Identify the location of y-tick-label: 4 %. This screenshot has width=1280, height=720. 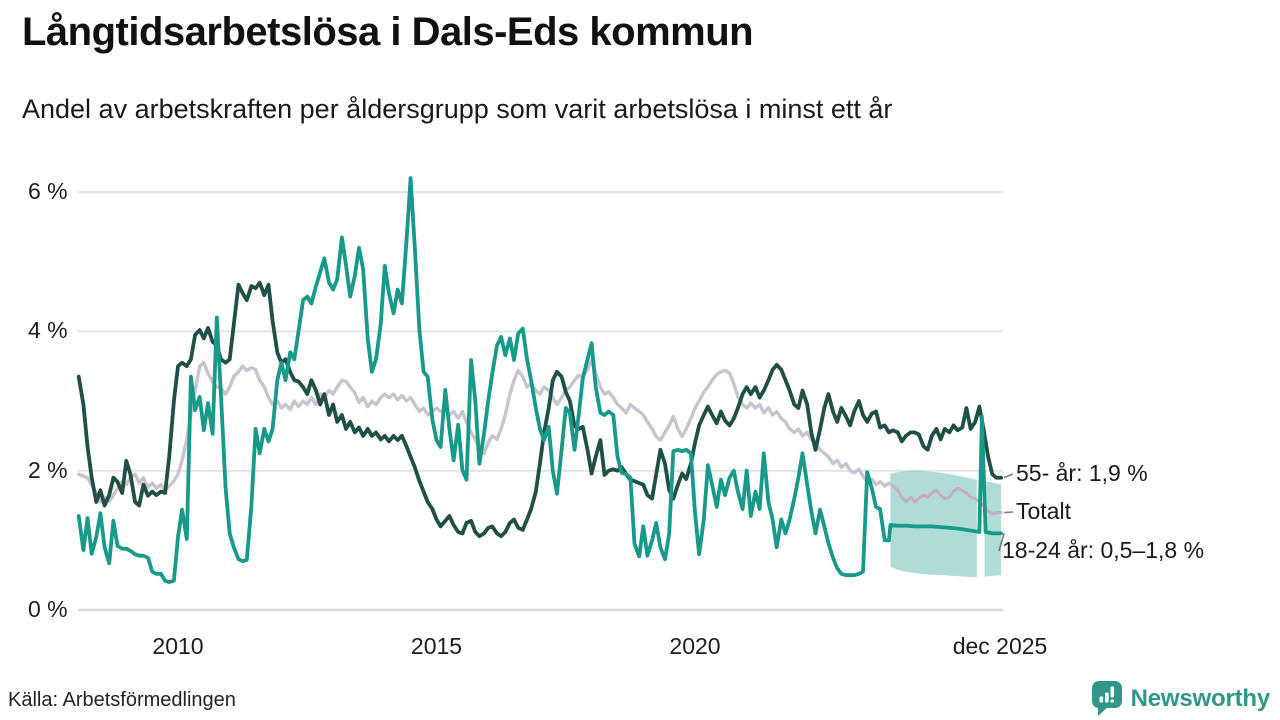
(48, 330).